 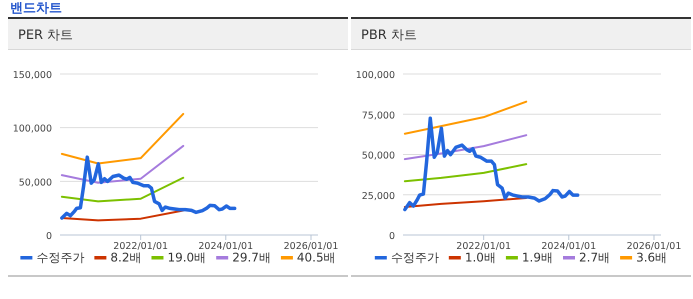 What do you see at coordinates (480, 257) in the screenshot?
I see `legend-label: 1.0배` at bounding box center [480, 257].